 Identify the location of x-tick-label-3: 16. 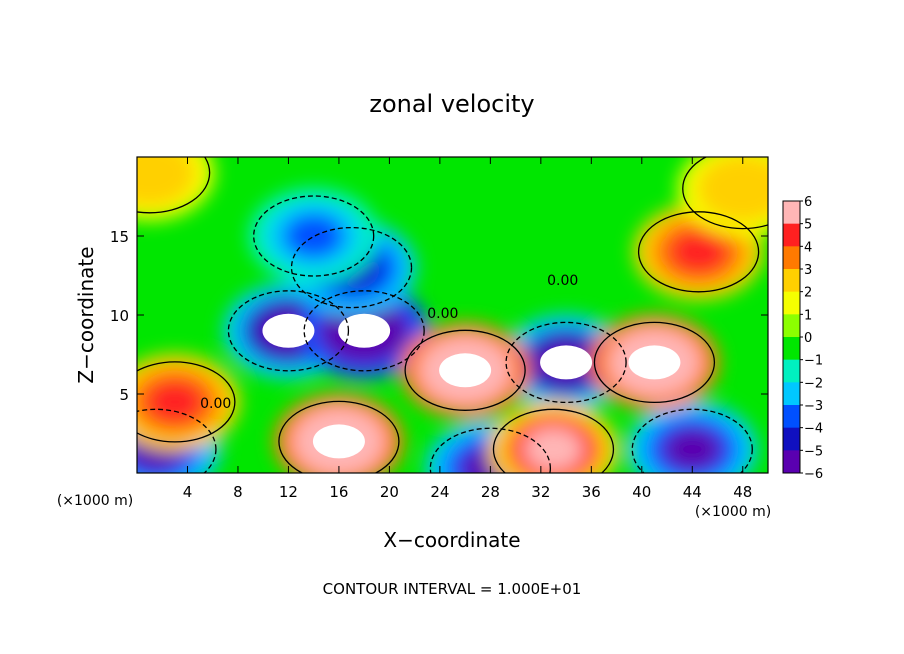
(338, 492).